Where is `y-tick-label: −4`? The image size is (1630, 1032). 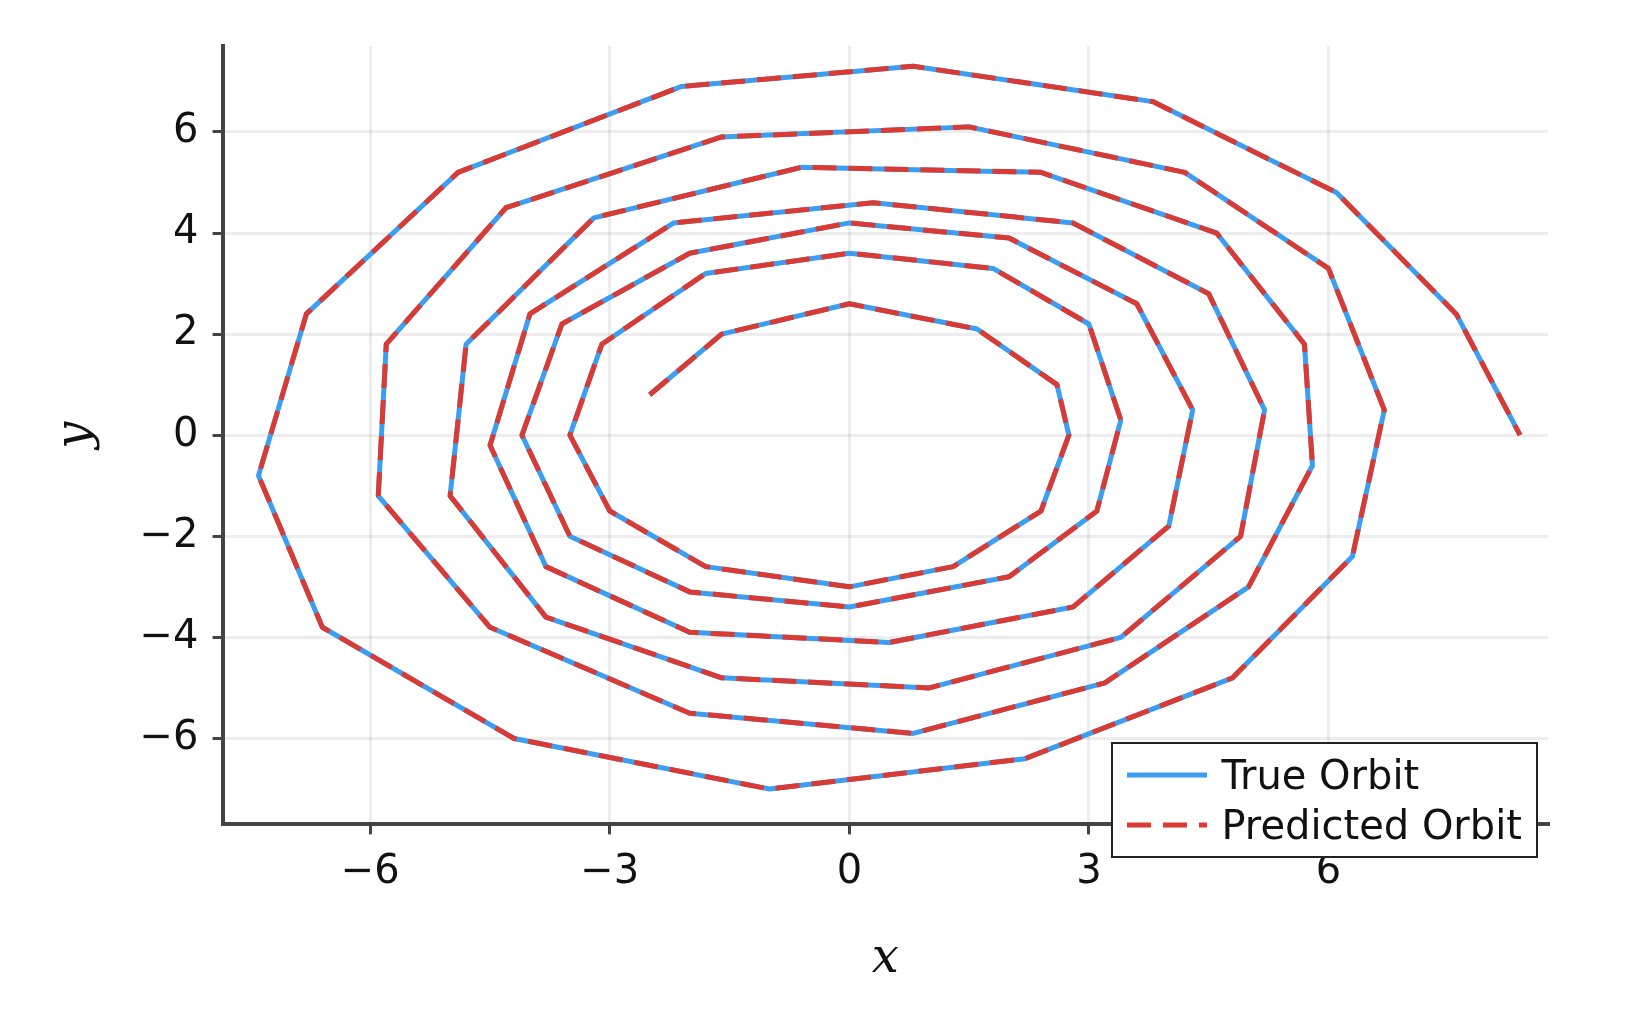 y-tick-label: −4 is located at coordinates (169, 633).